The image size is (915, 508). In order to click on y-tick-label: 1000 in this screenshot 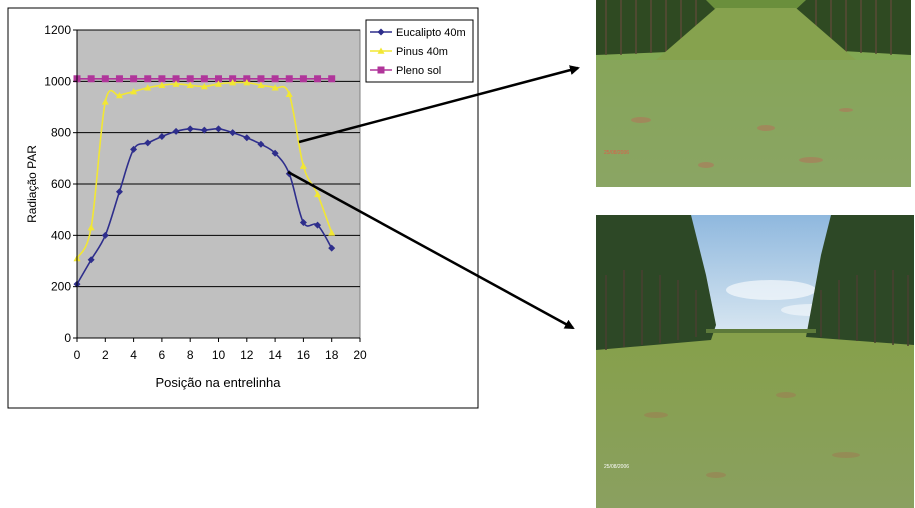, I will do `click(57, 81)`.